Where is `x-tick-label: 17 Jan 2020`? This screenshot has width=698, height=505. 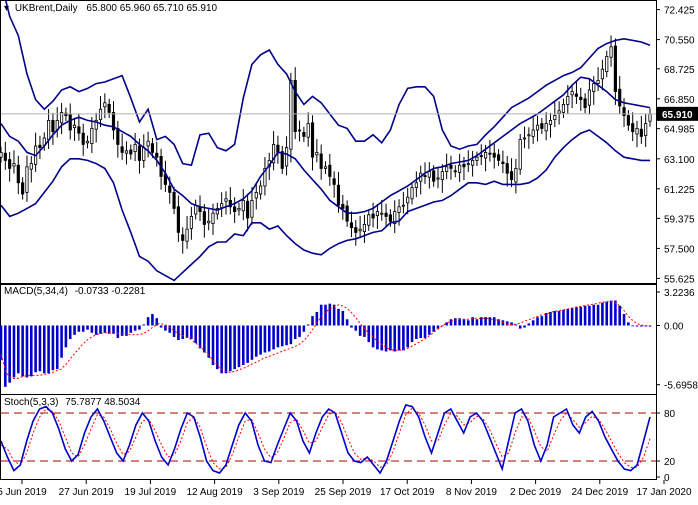
x-tick-label: 17 Jan 2020 is located at coordinates (663, 492).